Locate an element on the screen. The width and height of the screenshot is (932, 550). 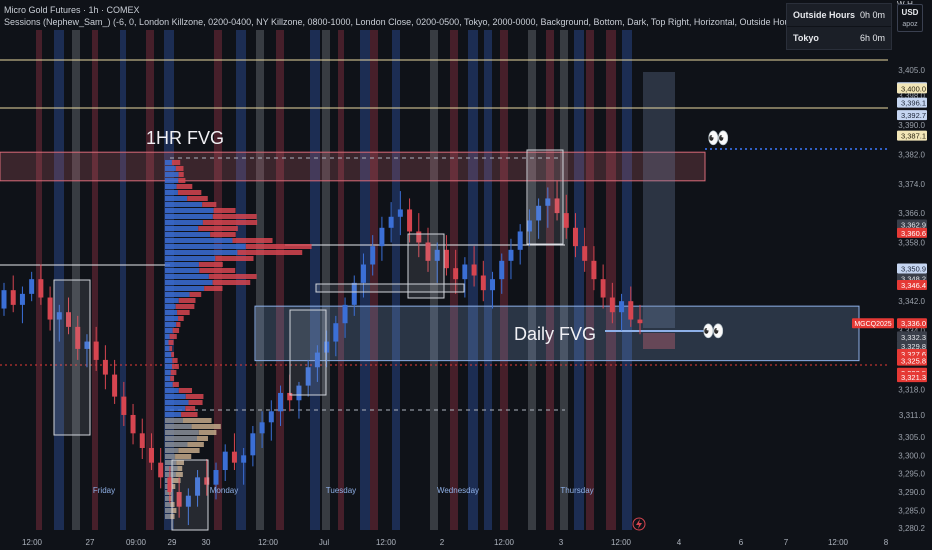
currency-sub-label: apoz is located at coordinates (910, 24).